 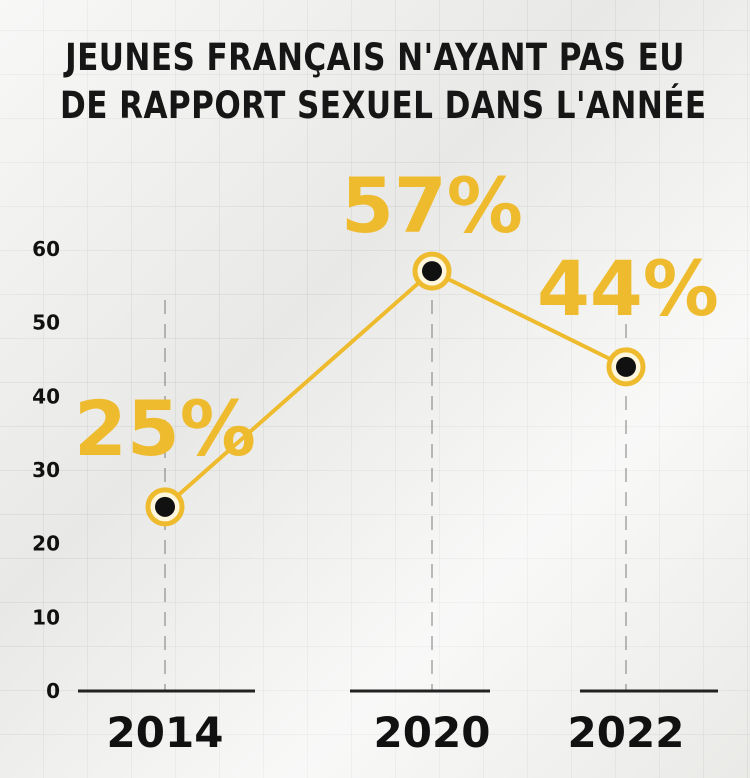 What do you see at coordinates (46, 396) in the screenshot?
I see `y-tick-label: 40` at bounding box center [46, 396].